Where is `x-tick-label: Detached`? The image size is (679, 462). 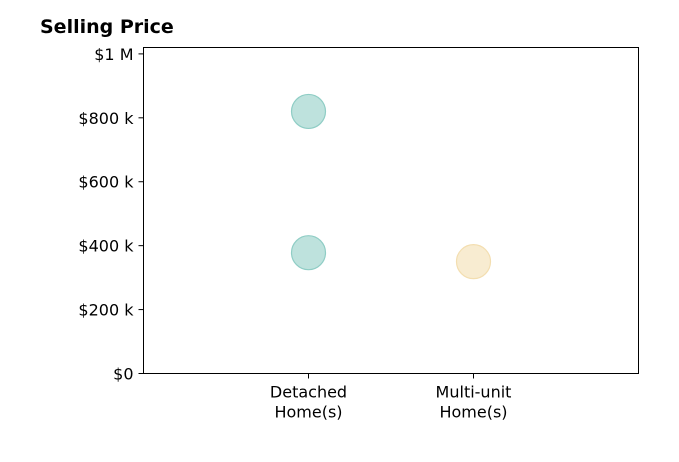 x-tick-label: Detached is located at coordinates (308, 392).